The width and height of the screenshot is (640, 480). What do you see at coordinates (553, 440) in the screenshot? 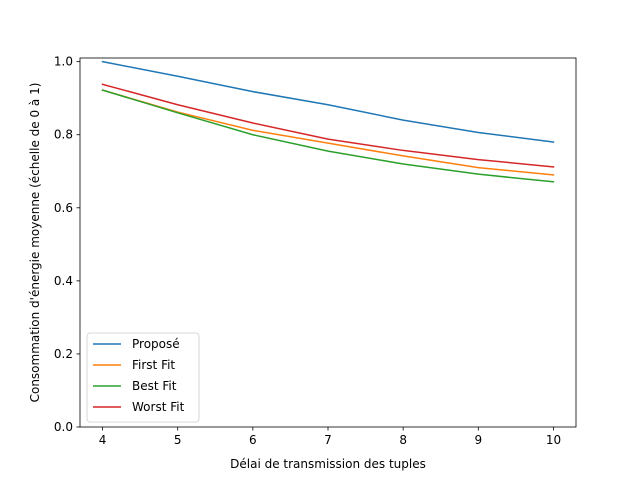
I see `x-tick-label: 10` at bounding box center [553, 440].